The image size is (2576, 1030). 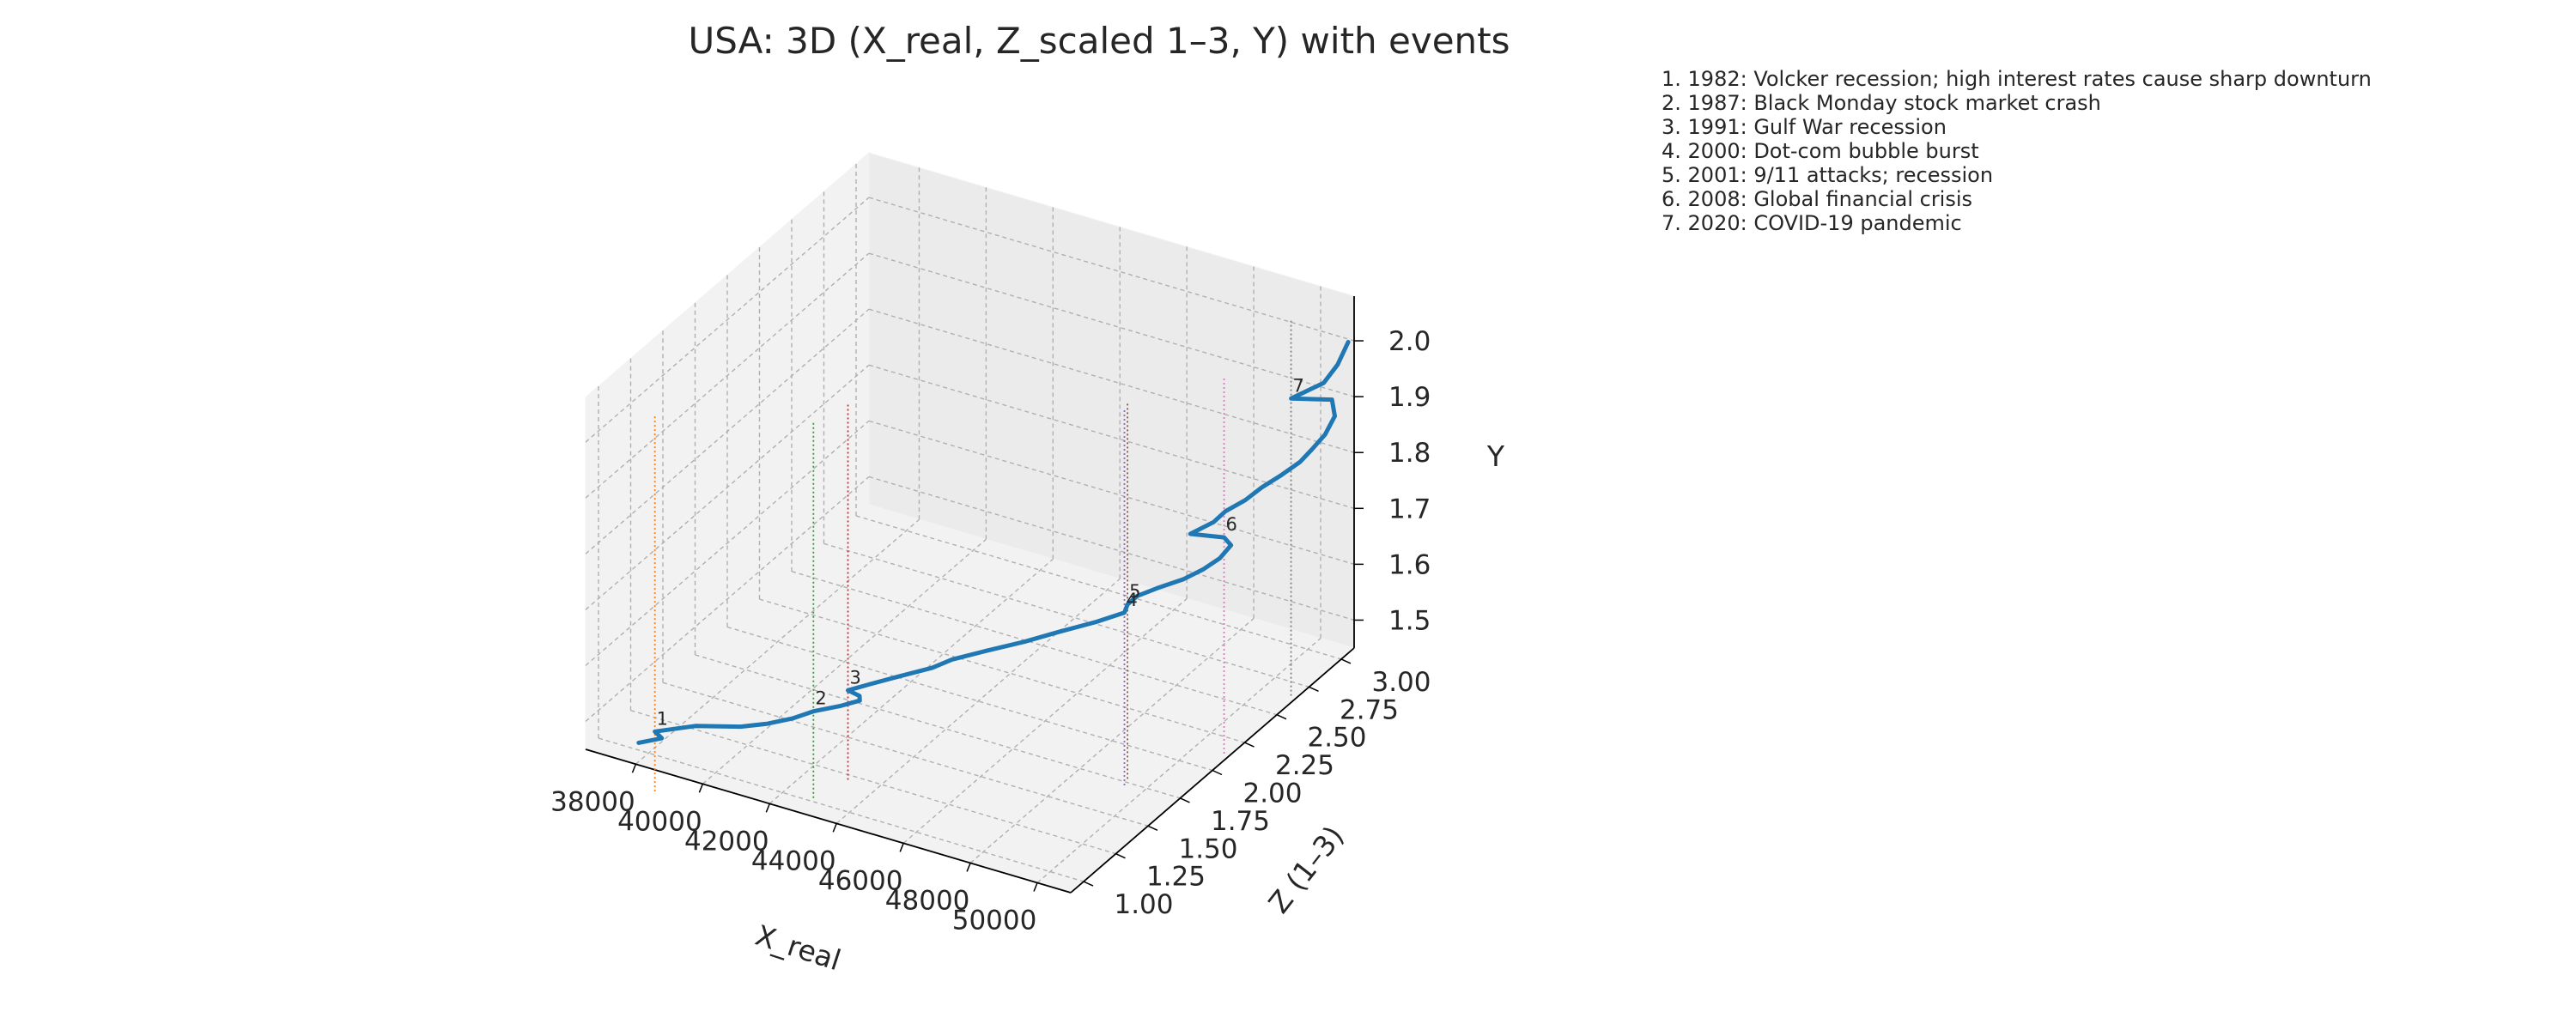 What do you see at coordinates (1133, 600) in the screenshot?
I see `event-number-4: 4` at bounding box center [1133, 600].